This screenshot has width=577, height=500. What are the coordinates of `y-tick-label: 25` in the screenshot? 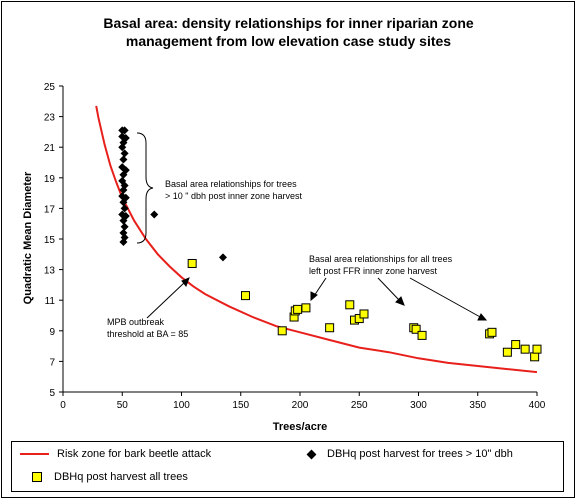 It's located at (50, 87).